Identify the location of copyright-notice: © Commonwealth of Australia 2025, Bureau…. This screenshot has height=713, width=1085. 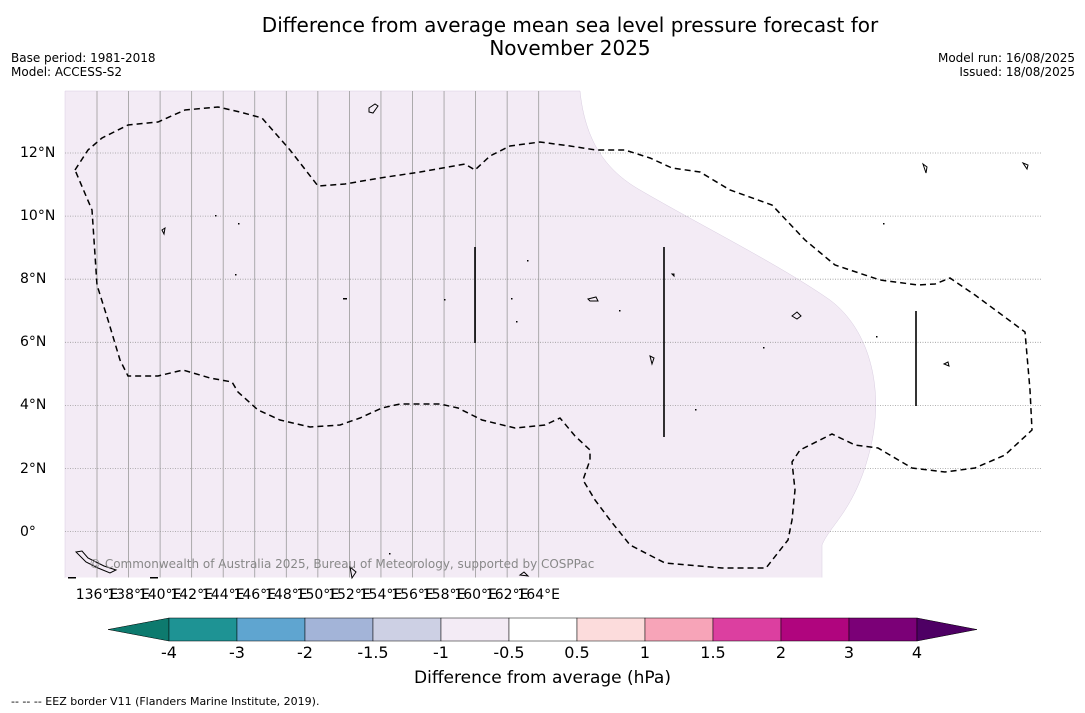
(342, 564).